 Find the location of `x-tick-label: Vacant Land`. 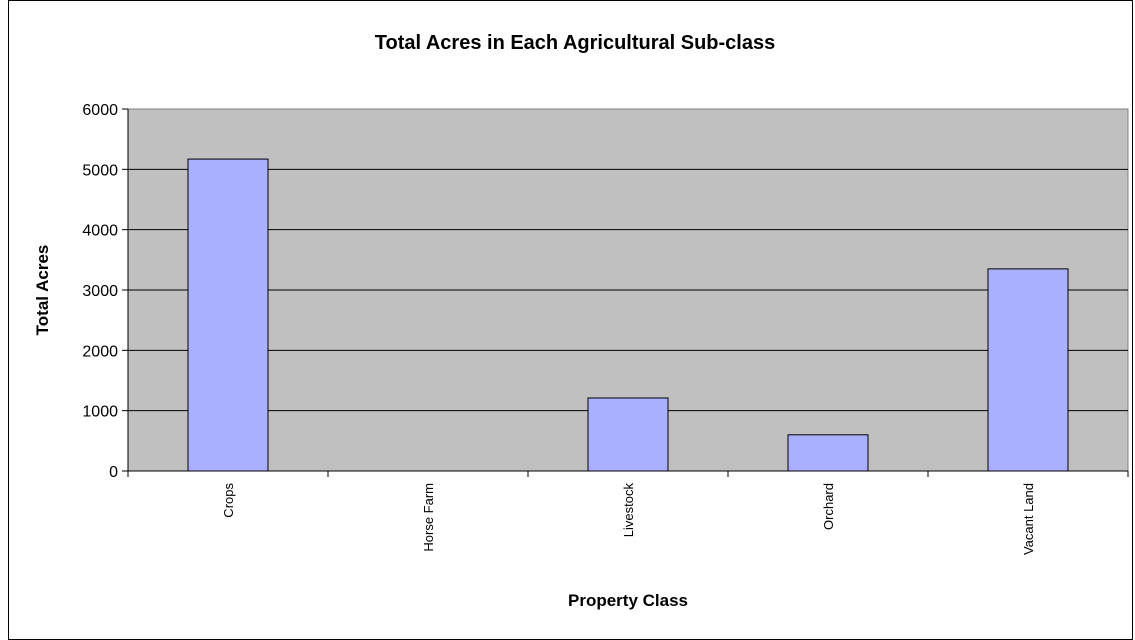

x-tick-label: Vacant Land is located at coordinates (1028, 519).